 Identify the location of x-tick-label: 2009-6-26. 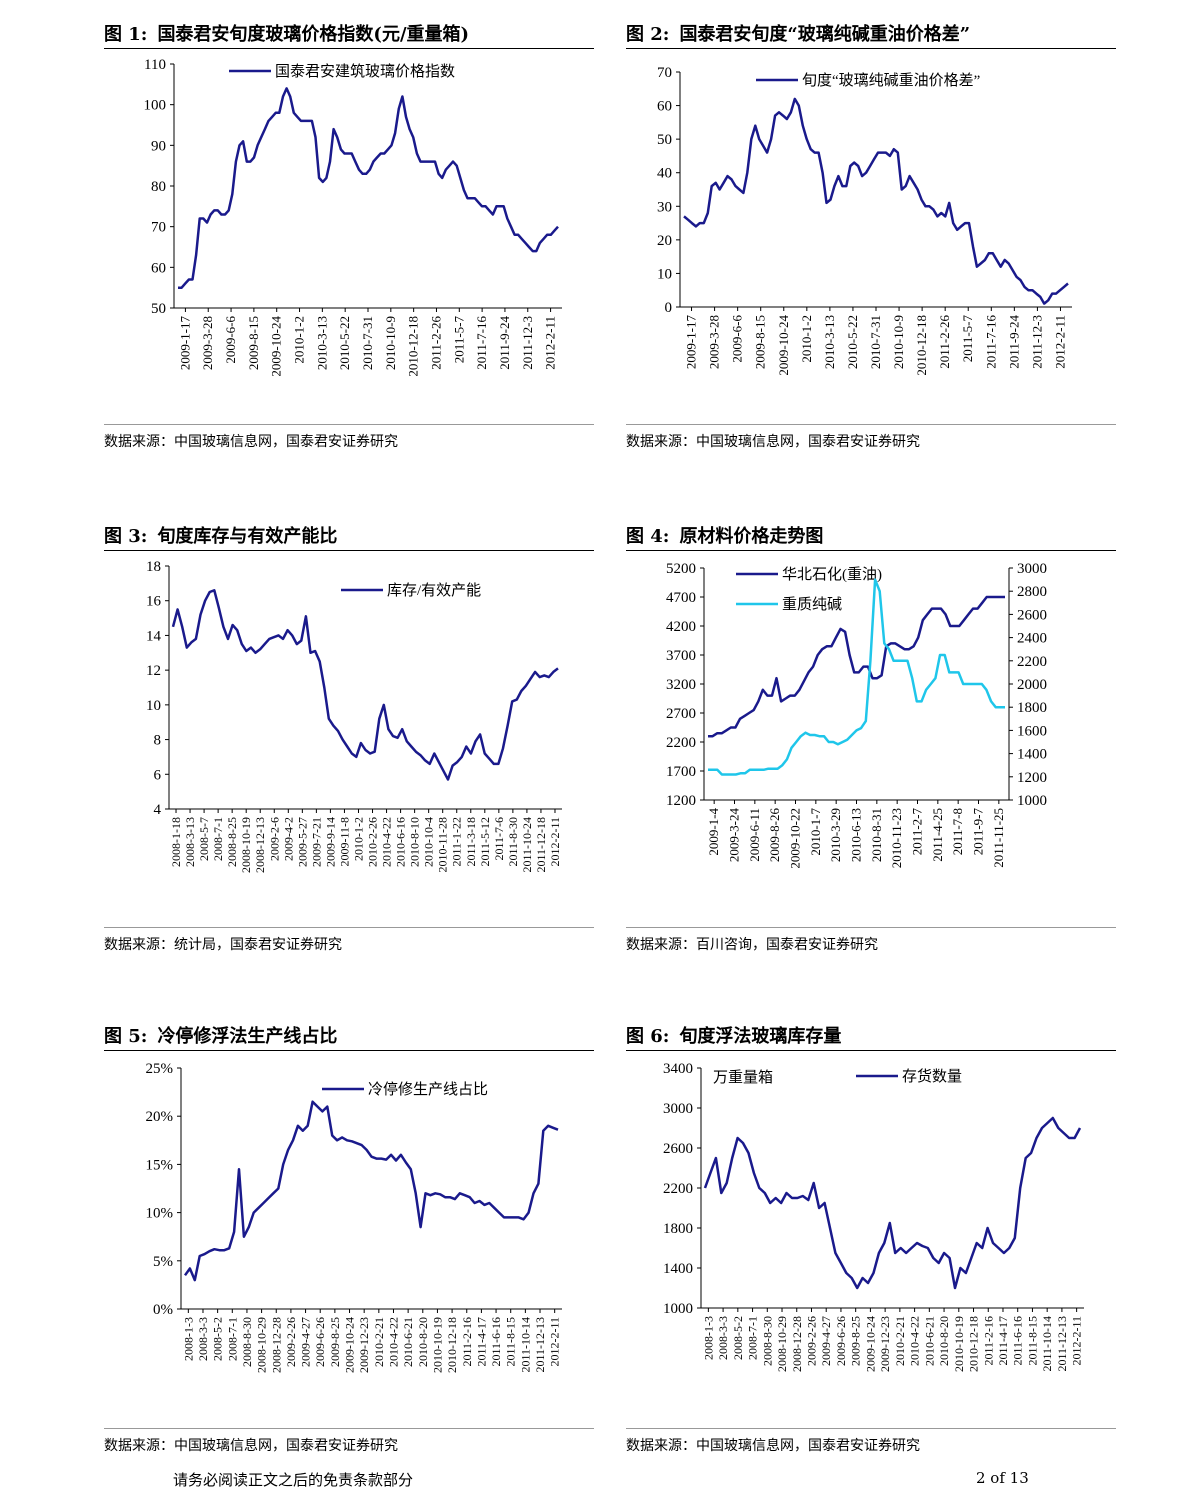
(841, 1341).